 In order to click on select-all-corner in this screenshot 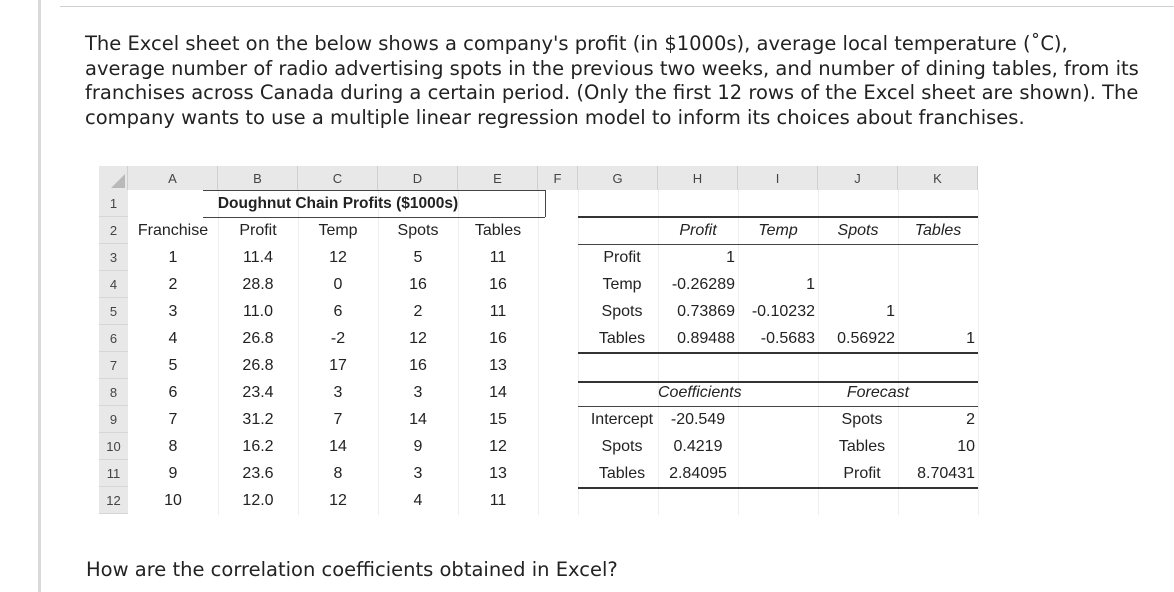, I will do `click(113, 178)`.